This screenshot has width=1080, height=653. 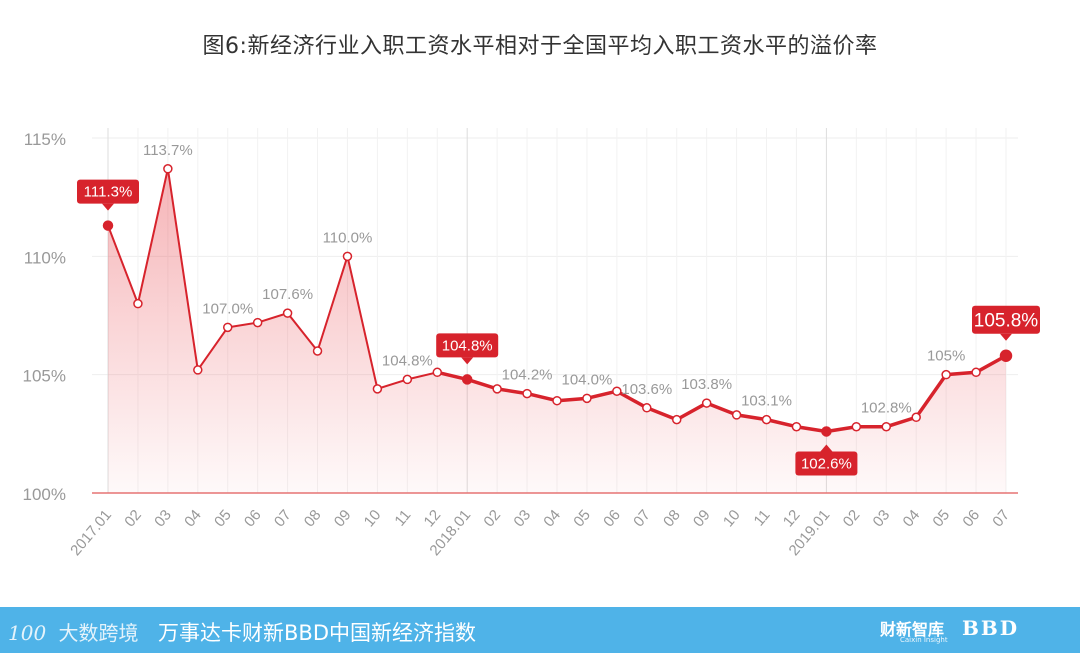 What do you see at coordinates (98, 633) in the screenshot?
I see `brand-text: 大数跨境` at bounding box center [98, 633].